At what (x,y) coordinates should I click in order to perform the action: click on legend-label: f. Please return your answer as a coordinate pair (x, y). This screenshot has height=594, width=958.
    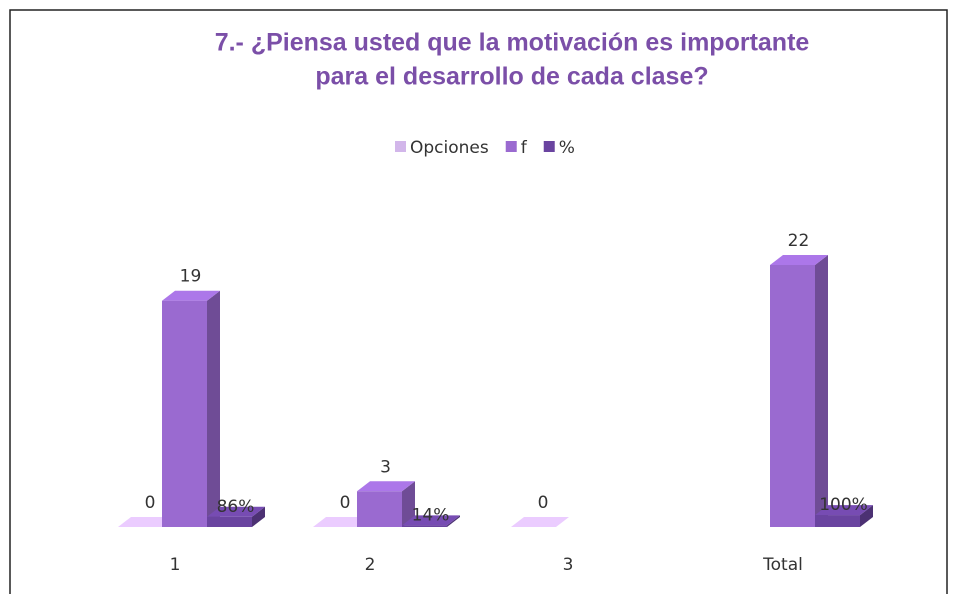
    Looking at the image, I should click on (524, 148).